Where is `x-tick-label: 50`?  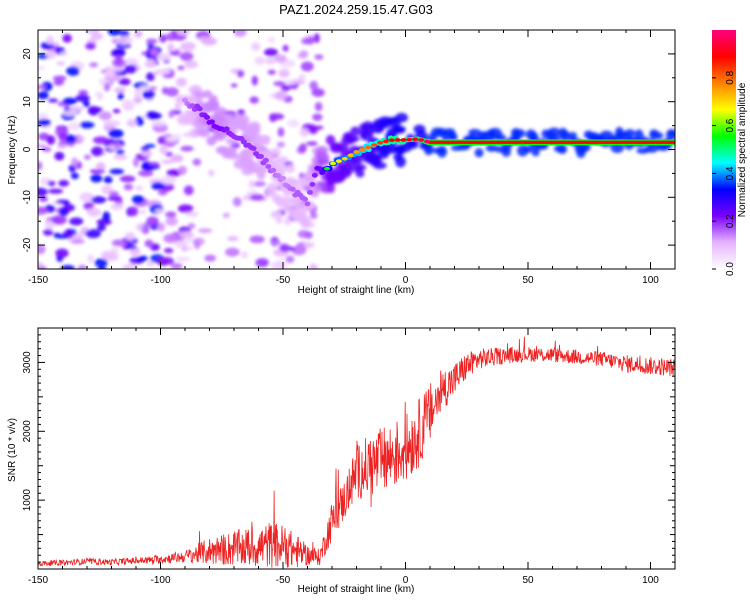 x-tick-label: 50 is located at coordinates (528, 580).